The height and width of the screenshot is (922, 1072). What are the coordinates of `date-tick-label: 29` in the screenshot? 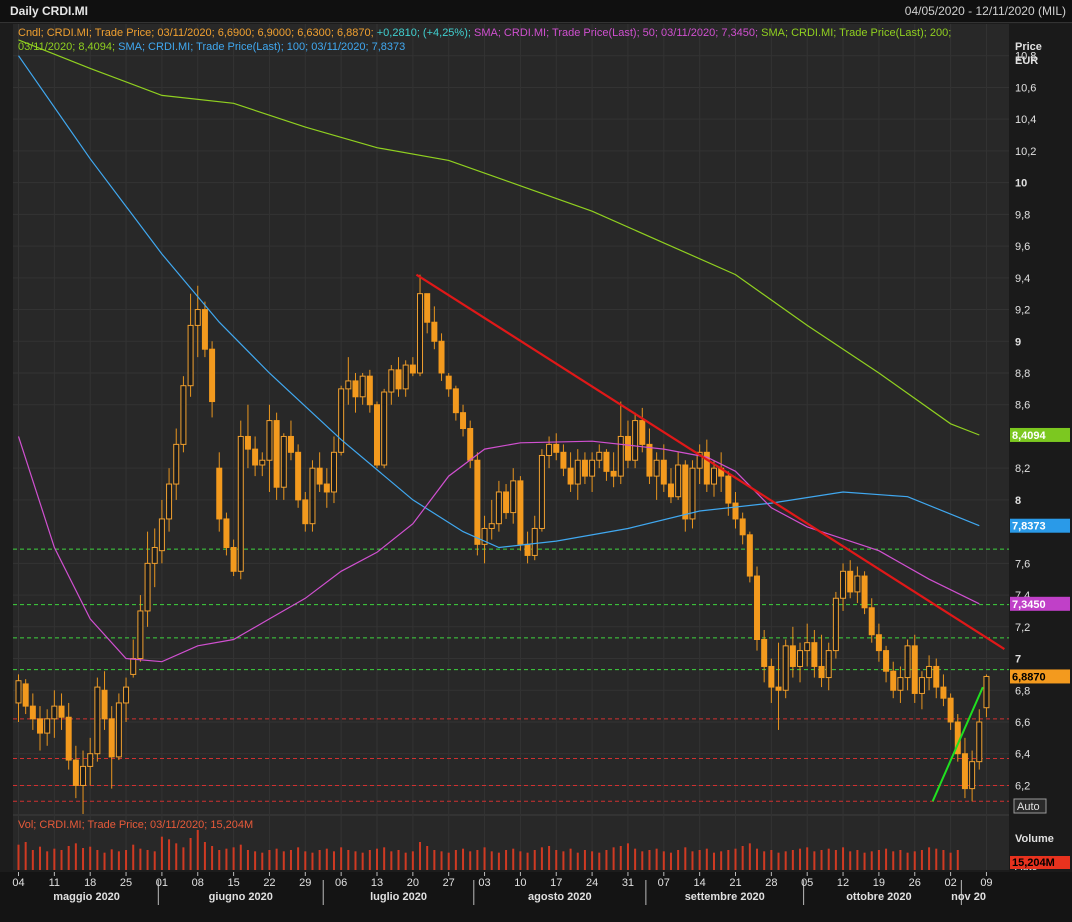 It's located at (305, 883).